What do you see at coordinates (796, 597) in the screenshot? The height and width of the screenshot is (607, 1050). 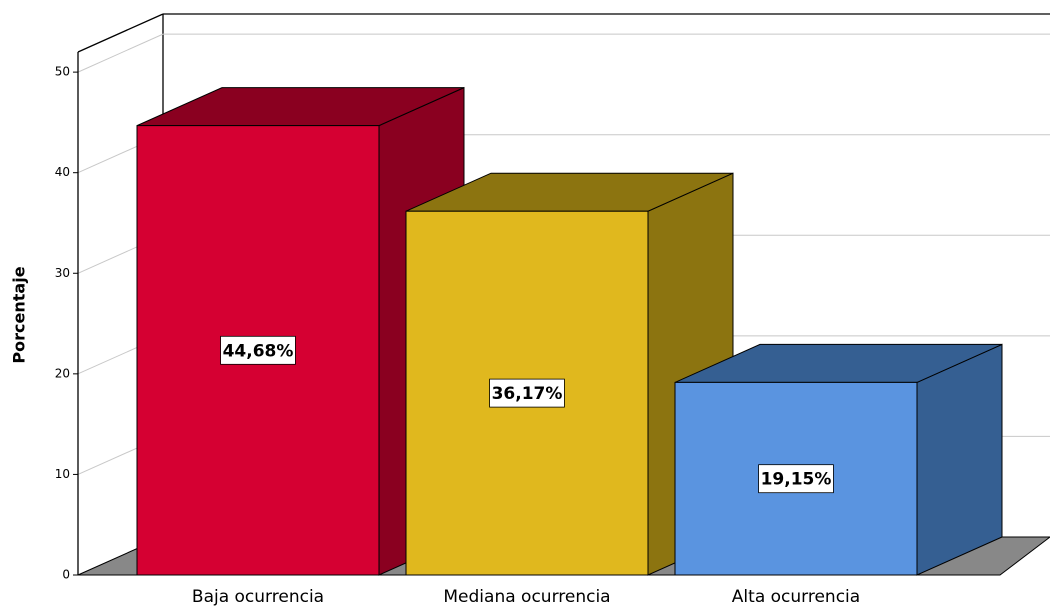 I see `x-tick-label: Alta ocurrencia` at bounding box center [796, 597].